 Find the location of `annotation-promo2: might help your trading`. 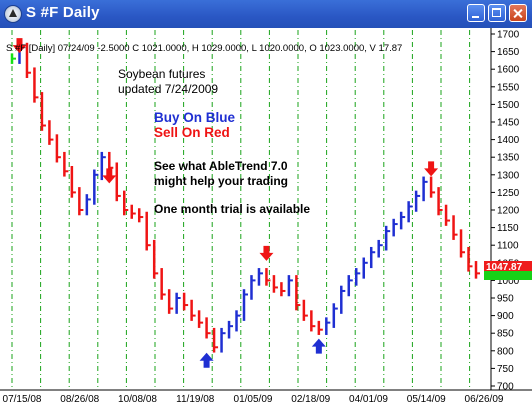

annotation-promo2: might help your trading is located at coordinates (221, 181).